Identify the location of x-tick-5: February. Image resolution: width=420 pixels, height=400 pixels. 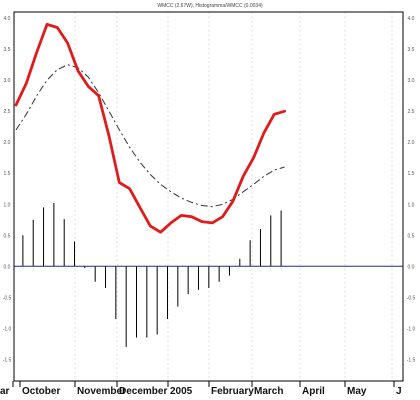
(232, 391).